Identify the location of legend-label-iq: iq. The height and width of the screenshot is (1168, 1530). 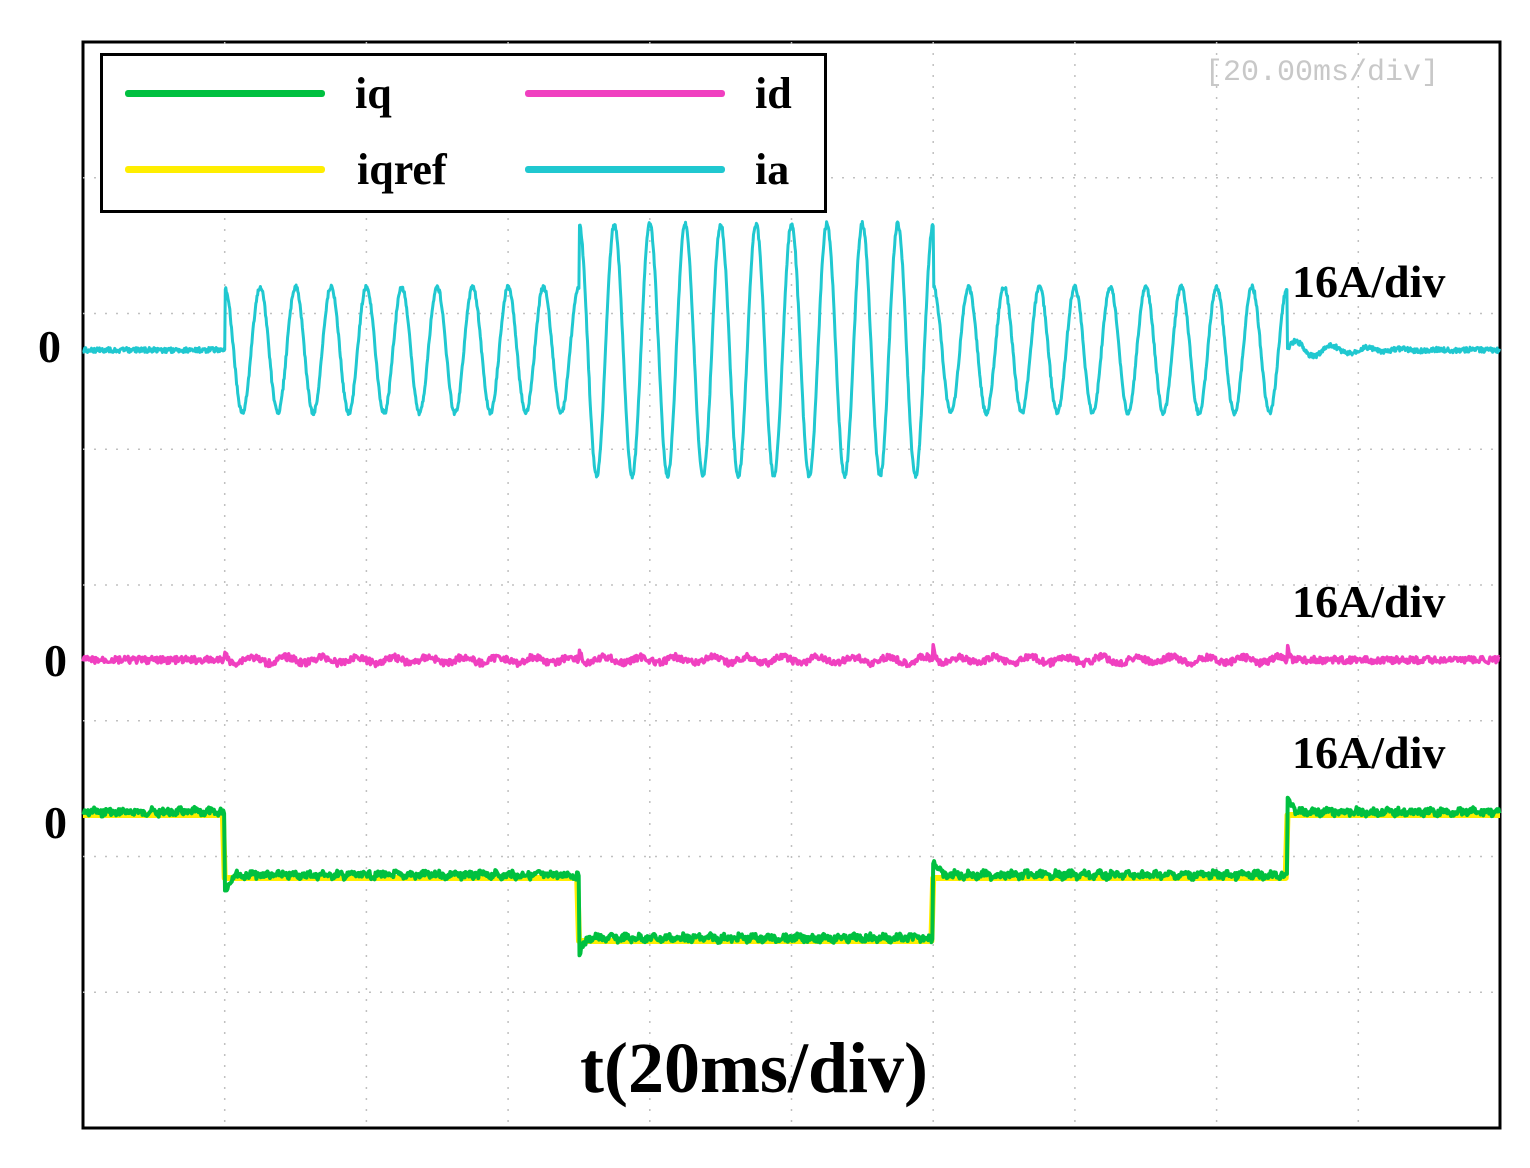
(373, 93).